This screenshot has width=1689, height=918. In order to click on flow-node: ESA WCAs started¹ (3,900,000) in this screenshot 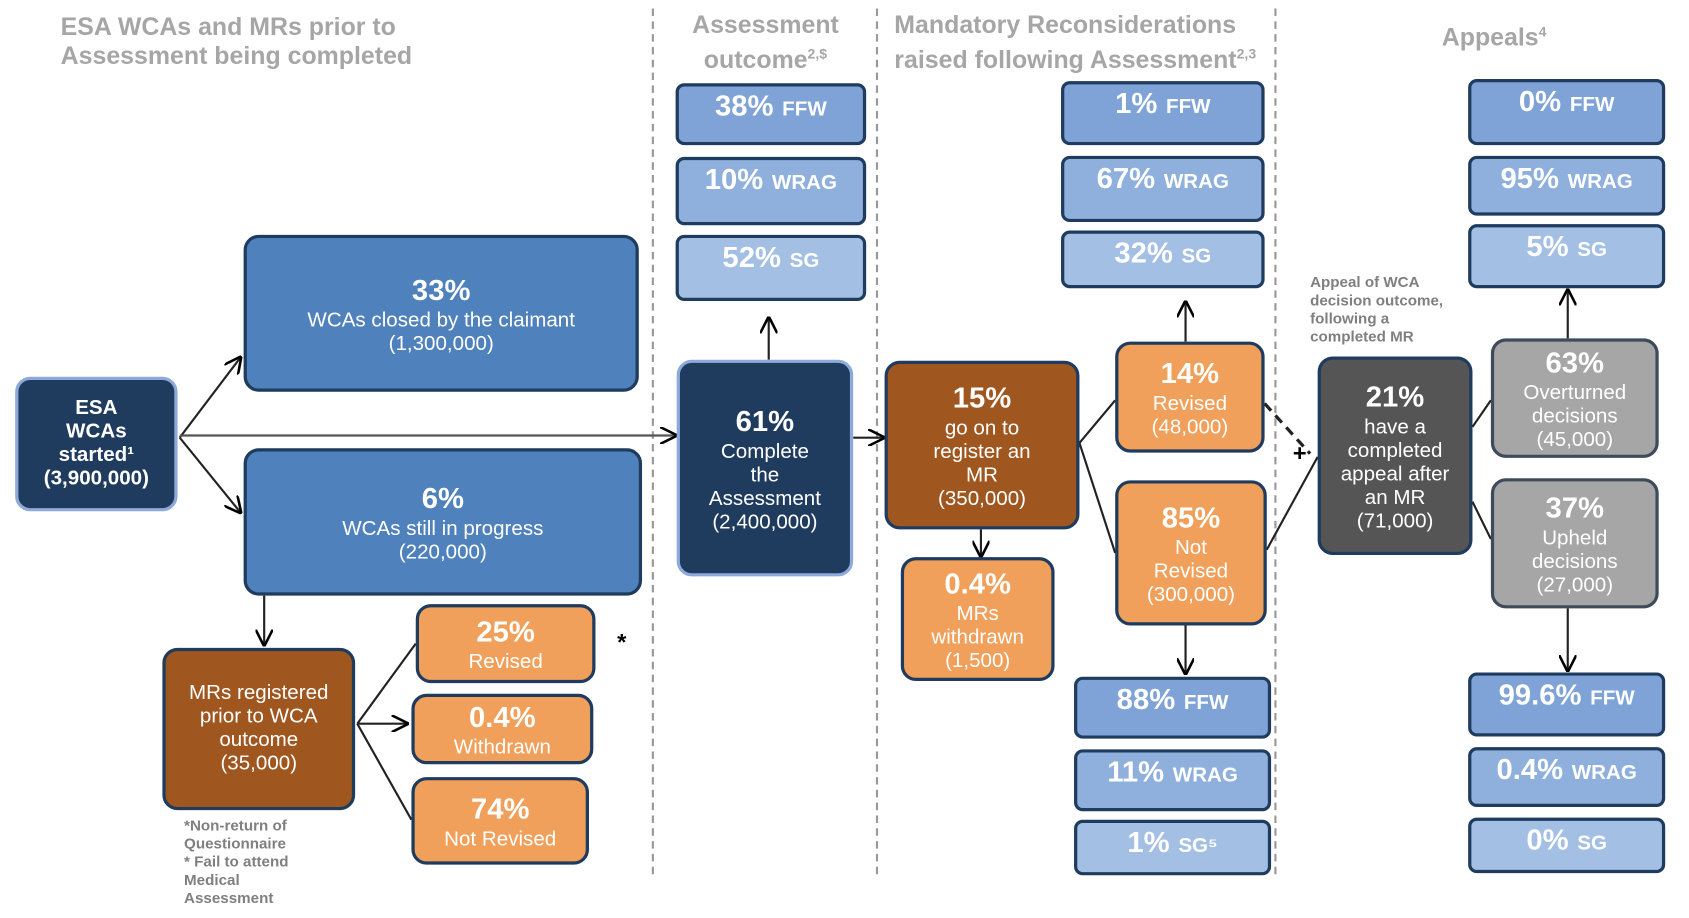, I will do `click(96, 444)`.